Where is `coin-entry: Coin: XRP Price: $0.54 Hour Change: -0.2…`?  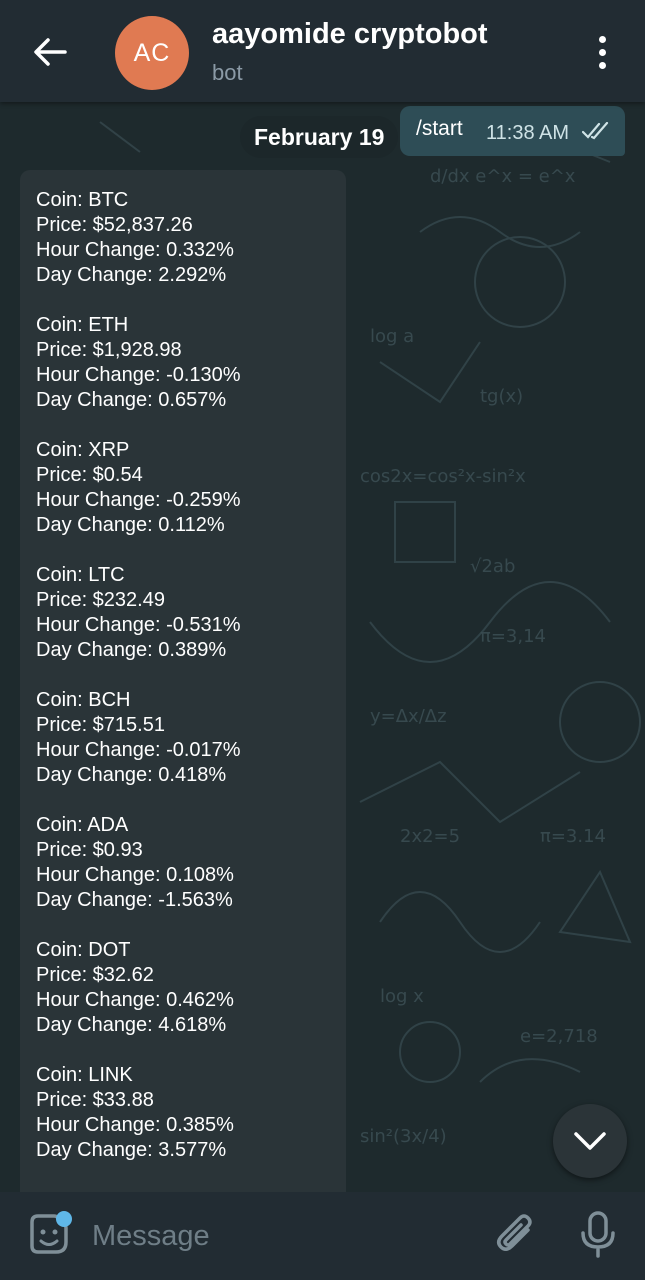
coin-entry: Coin: XRP Price: $0.54 Hour Change: -0.2… is located at coordinates (186, 488).